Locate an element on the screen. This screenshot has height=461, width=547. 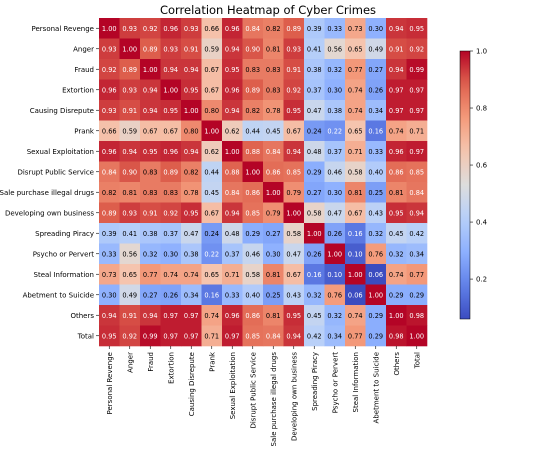
cell-value-label: 0.89 is located at coordinates (252, 90).